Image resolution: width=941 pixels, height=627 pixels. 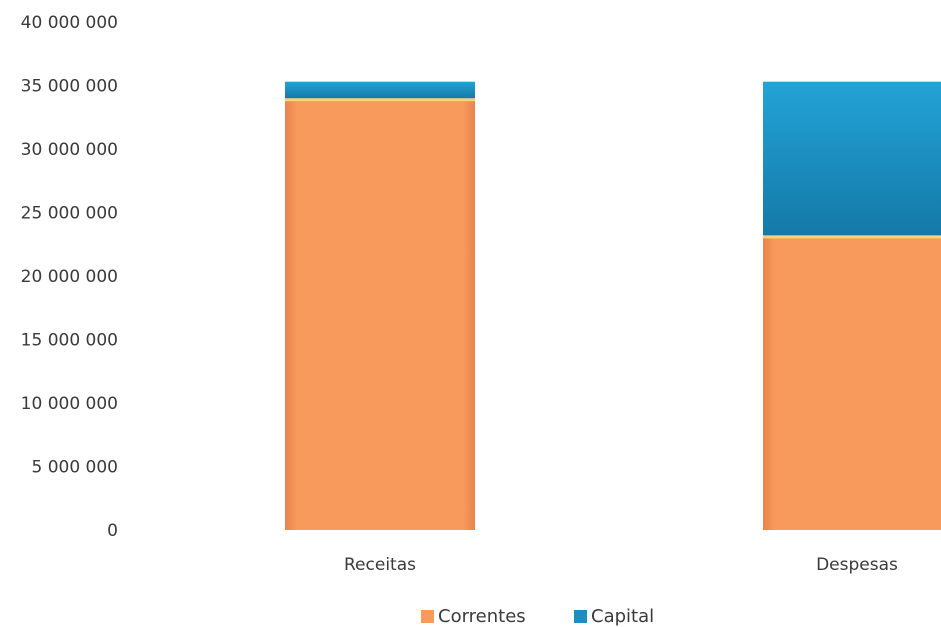 What do you see at coordinates (427, 616) in the screenshot?
I see `legend-swatch-correntes` at bounding box center [427, 616].